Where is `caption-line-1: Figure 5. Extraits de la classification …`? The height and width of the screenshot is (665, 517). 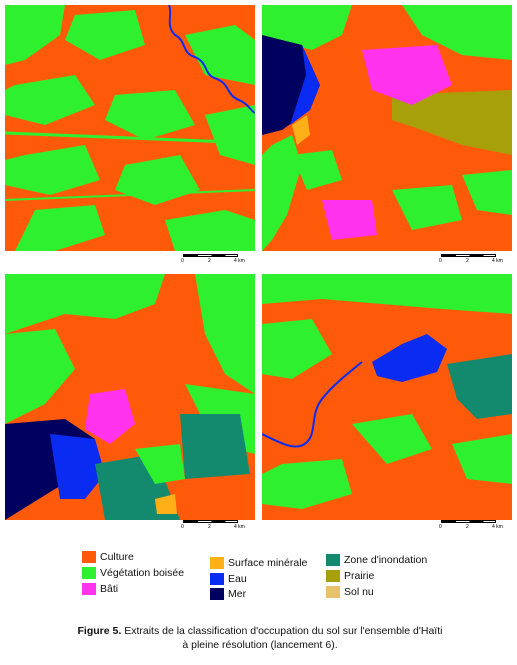
caption-line-1: Figure 5. Extraits de la classification … is located at coordinates (260, 631).